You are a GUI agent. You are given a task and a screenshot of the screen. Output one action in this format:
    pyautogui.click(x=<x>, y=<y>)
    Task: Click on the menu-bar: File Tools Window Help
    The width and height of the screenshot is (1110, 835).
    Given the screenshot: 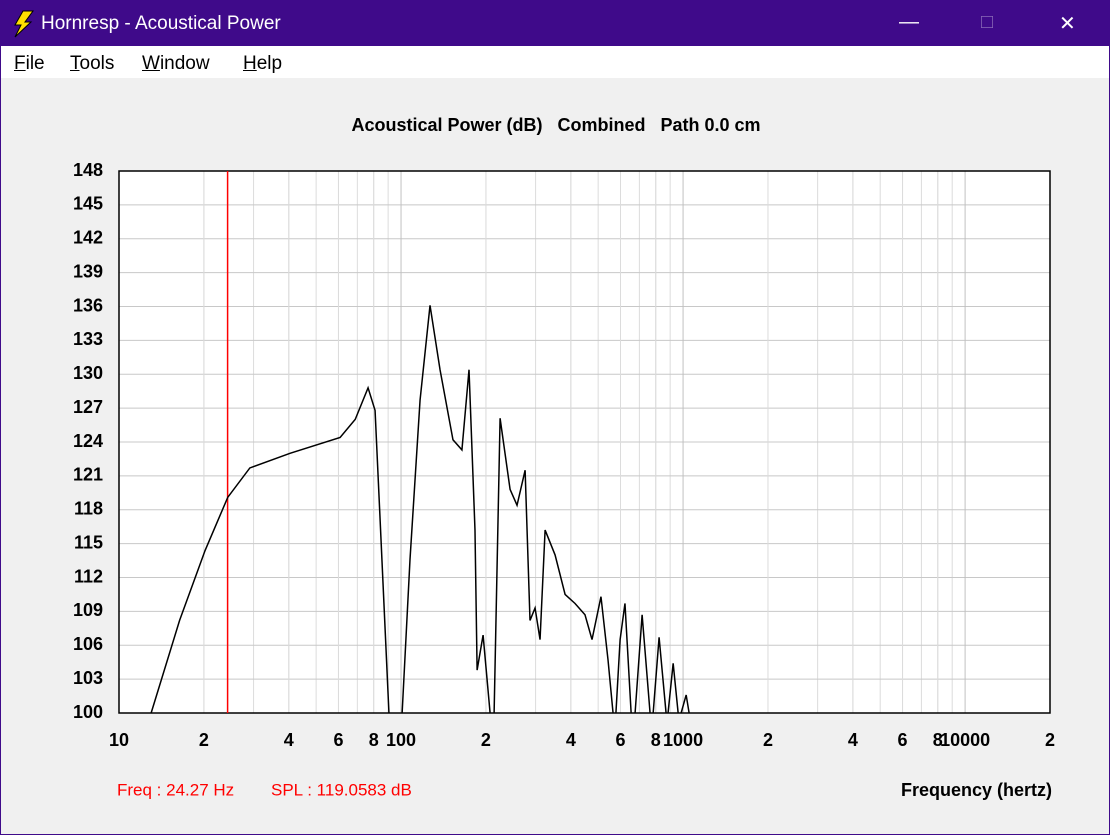 What is the action you would take?
    pyautogui.click(x=555, y=62)
    